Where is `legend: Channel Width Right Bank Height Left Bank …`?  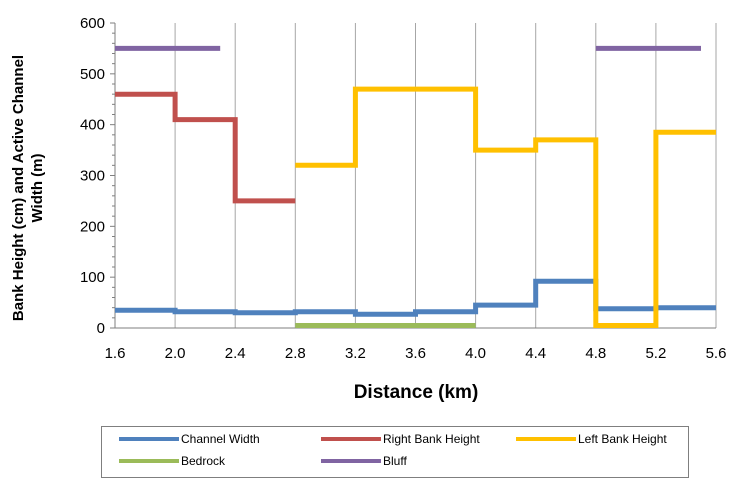
legend: Channel Width Right Bank Height Left Bank … is located at coordinates (395, 452).